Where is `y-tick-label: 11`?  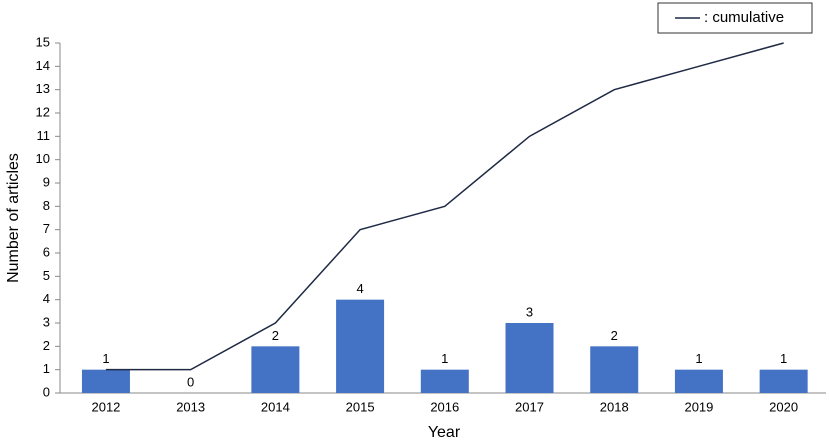
y-tick-label: 11 is located at coordinates (44, 135).